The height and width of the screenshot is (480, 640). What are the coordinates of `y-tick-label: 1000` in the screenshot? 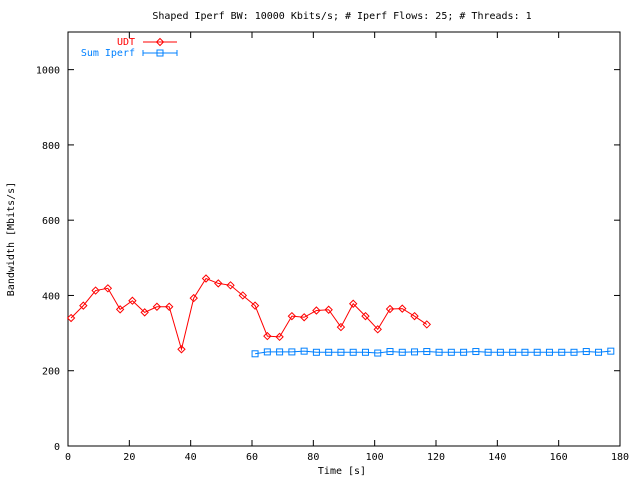 It's located at (48, 71).